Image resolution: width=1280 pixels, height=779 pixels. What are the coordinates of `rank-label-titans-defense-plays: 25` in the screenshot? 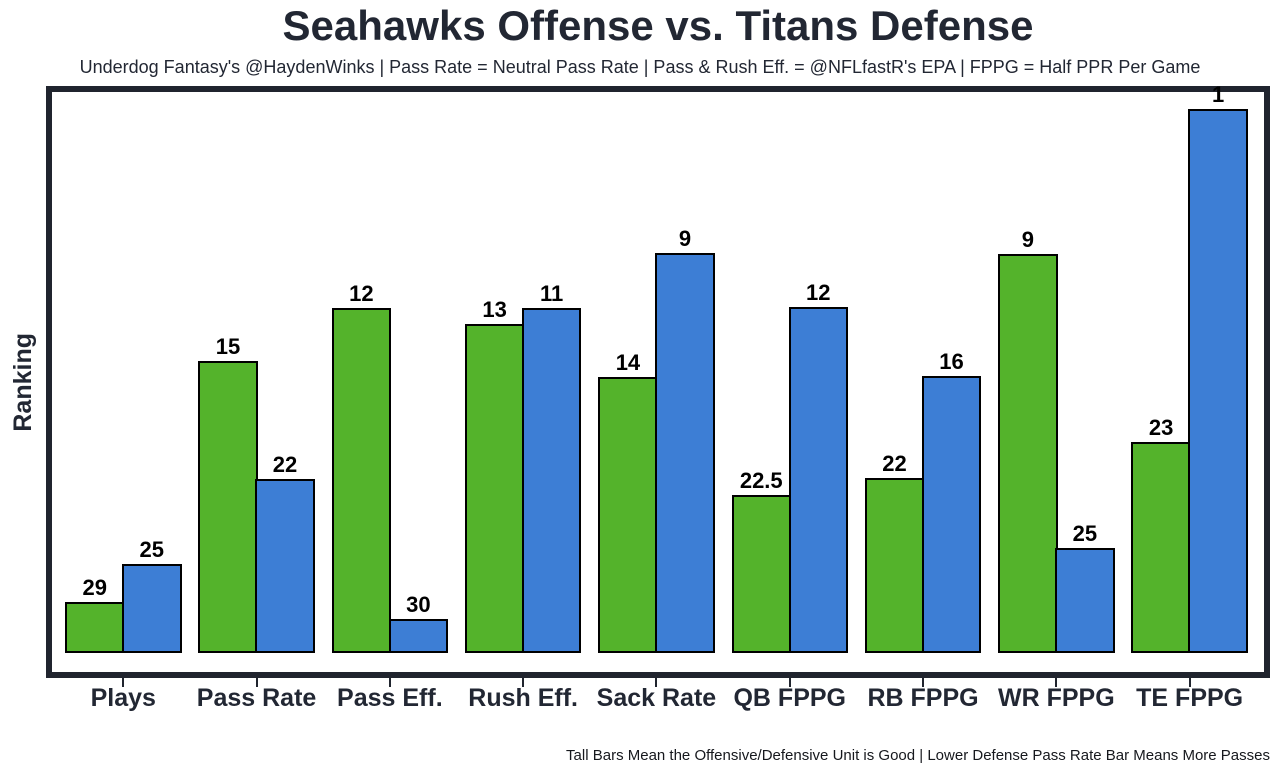 It's located at (151, 549).